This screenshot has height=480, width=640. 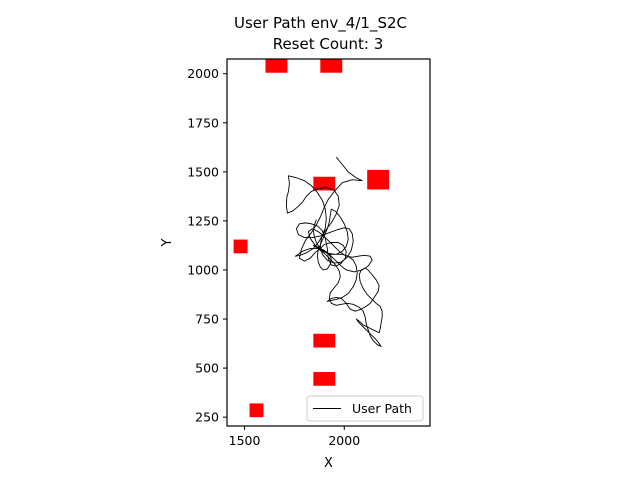 What do you see at coordinates (207, 319) in the screenshot?
I see `y-tick-label: 750` at bounding box center [207, 319].